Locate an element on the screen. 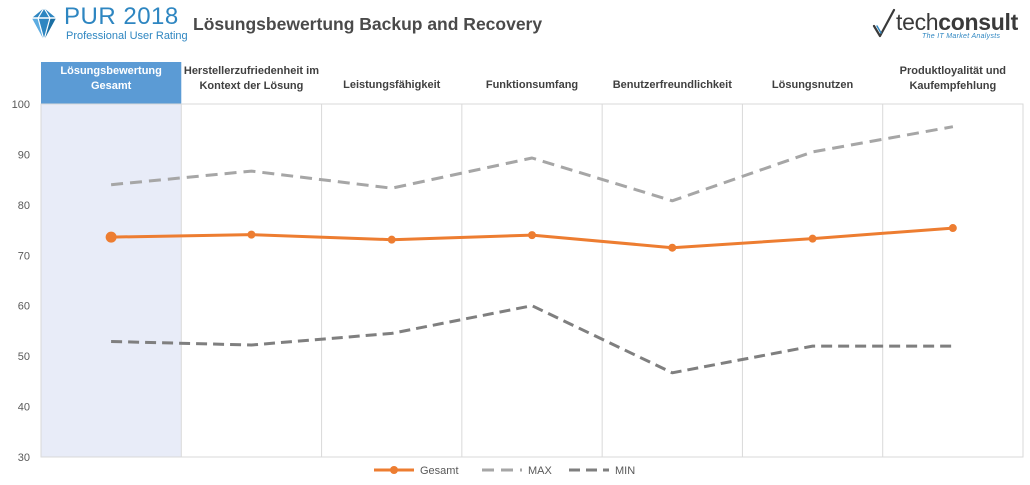 Image resolution: width=1030 pixels, height=485 pixels. category-label: Leistungsfähigkeit is located at coordinates (392, 85).